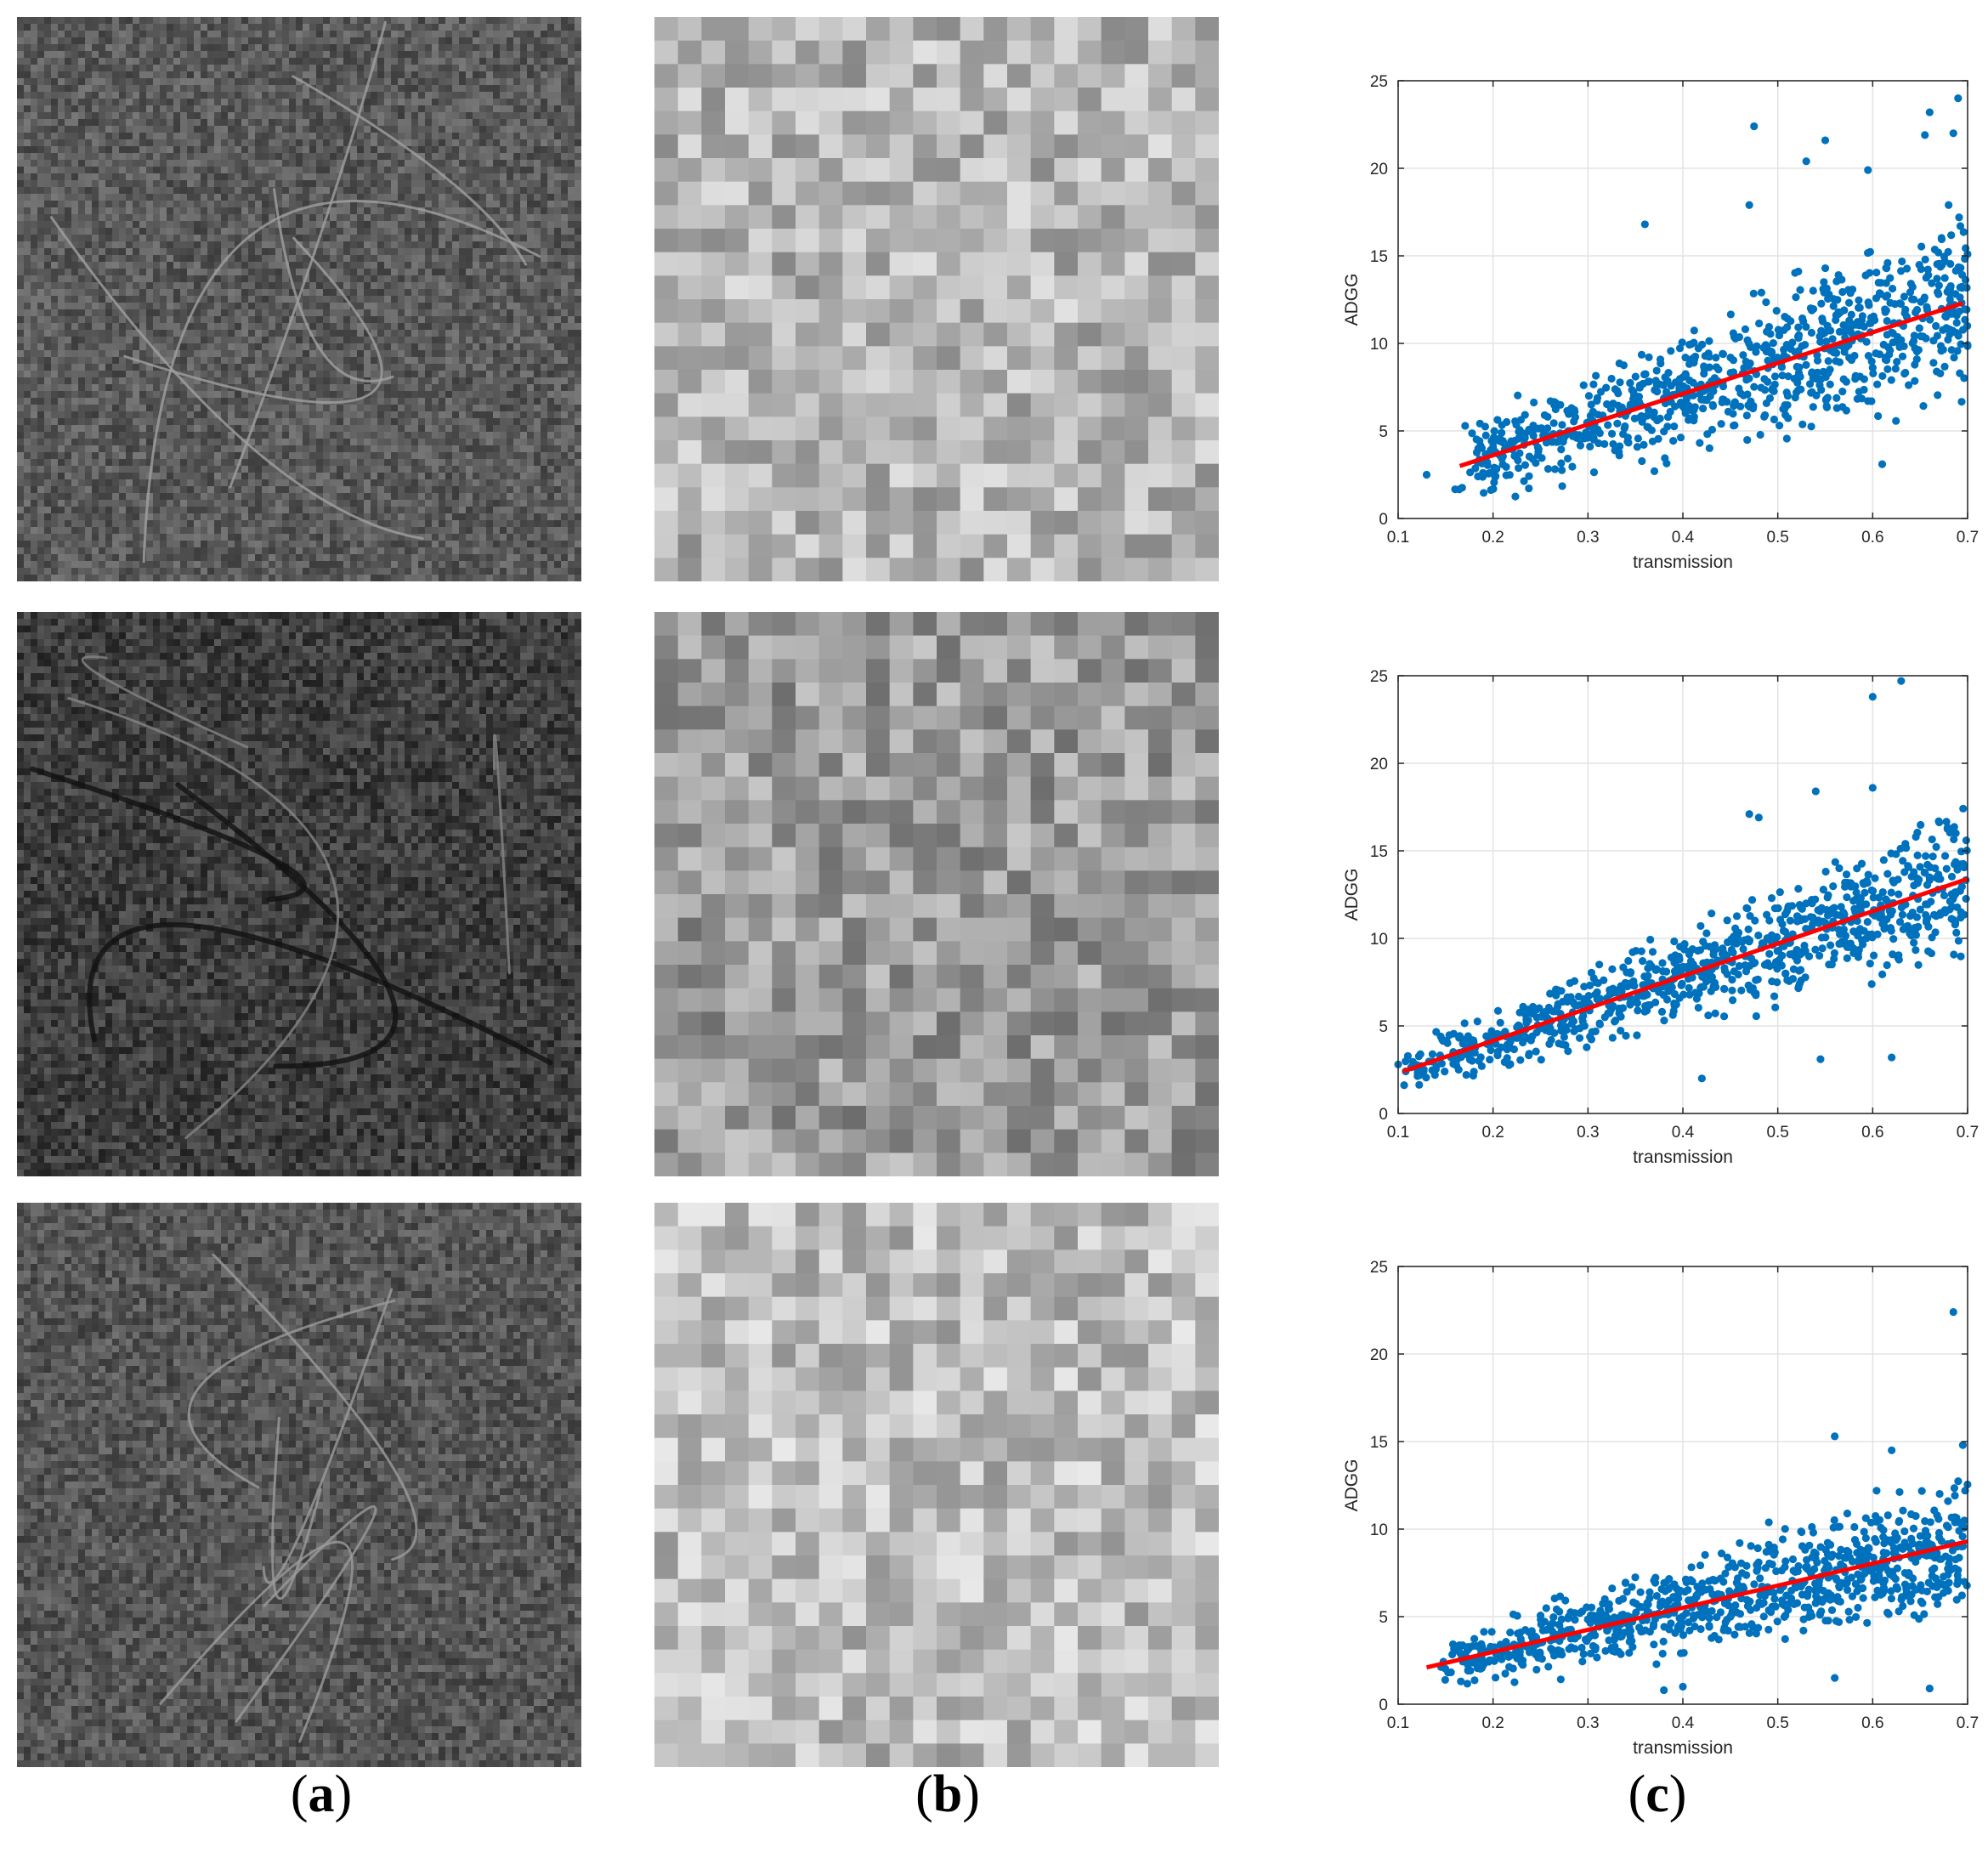 The height and width of the screenshot is (1864, 1988). I want to click on y-tick-label: 10, so click(1379, 1530).